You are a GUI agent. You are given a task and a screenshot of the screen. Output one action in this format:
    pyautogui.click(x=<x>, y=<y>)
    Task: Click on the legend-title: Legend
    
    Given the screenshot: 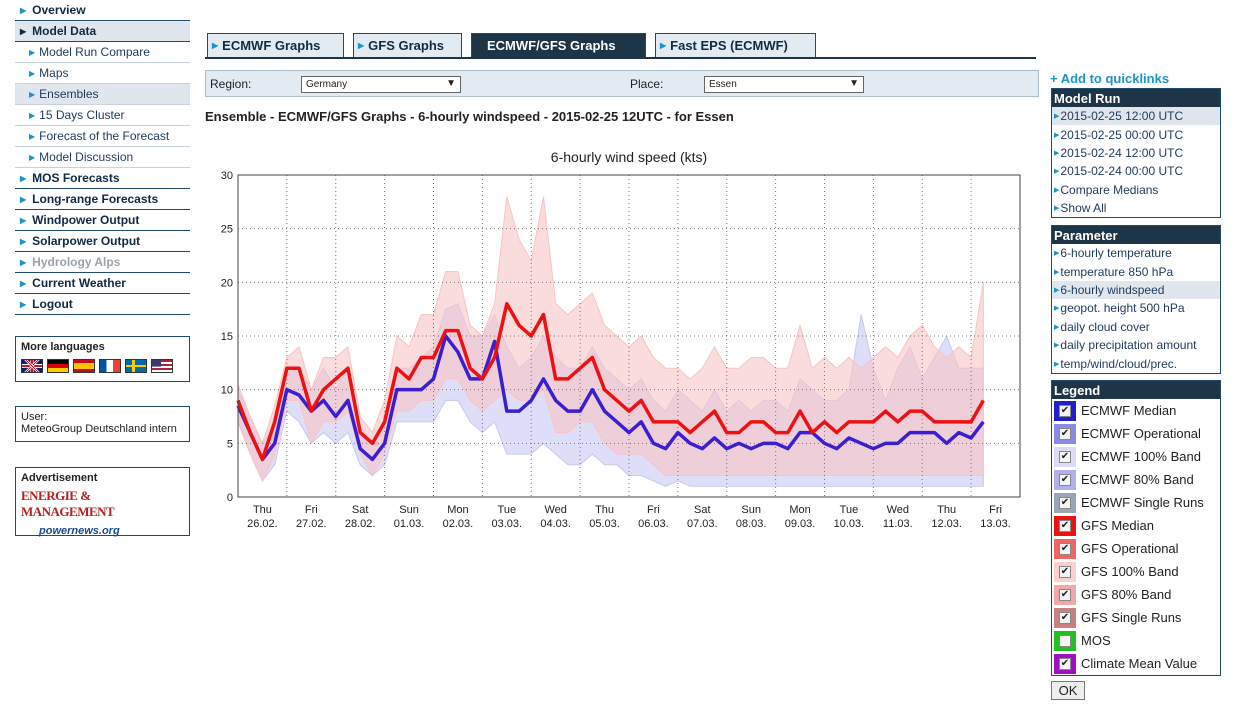 What is the action you would take?
    pyautogui.click(x=1136, y=390)
    